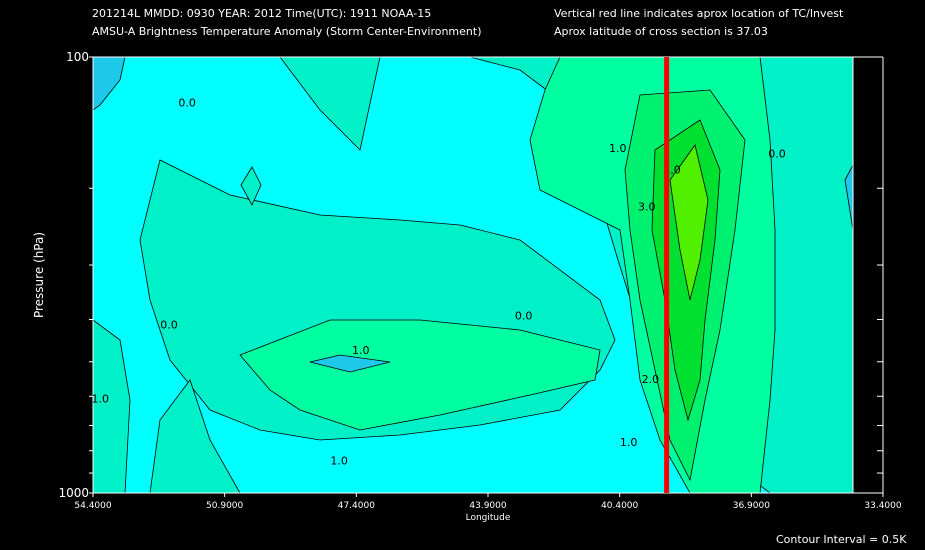  I want to click on contour-interval-note: Contour Interval = 0.5K, so click(841, 539).